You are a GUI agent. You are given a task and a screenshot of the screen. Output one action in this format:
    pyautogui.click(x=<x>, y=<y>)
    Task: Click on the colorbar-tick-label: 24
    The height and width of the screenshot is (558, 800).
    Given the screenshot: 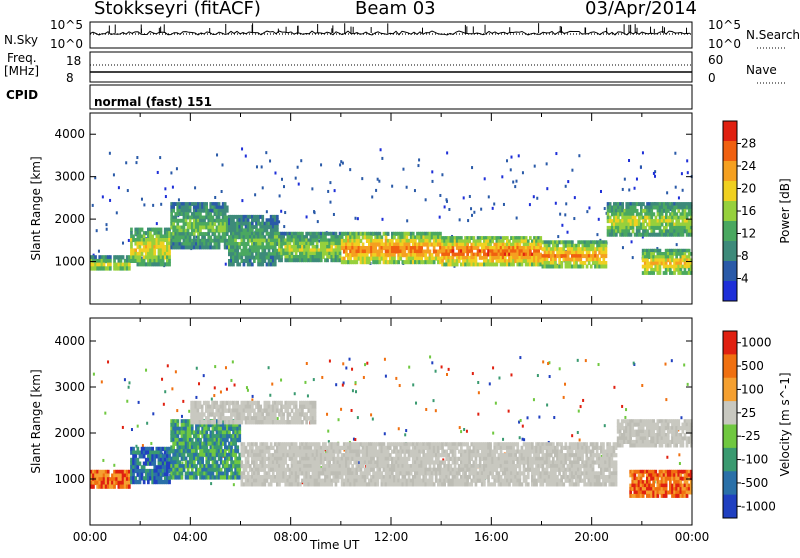 What is the action you would take?
    pyautogui.click(x=748, y=166)
    